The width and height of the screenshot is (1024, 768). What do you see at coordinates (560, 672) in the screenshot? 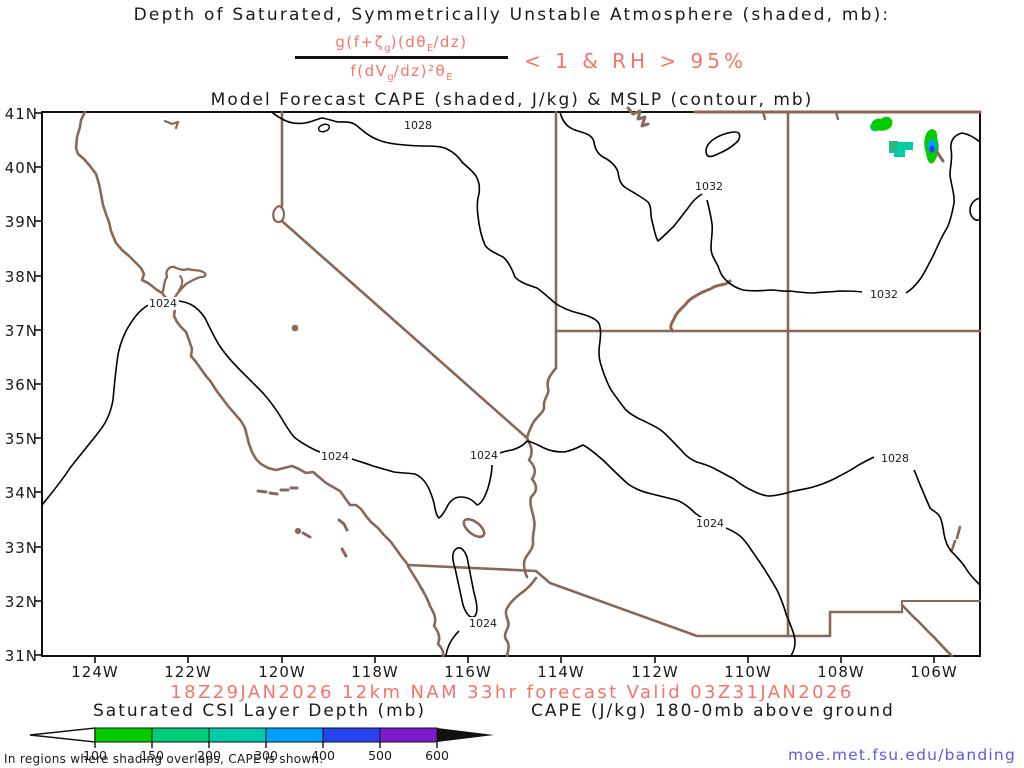
I see `svg-text: 114W` at bounding box center [560, 672].